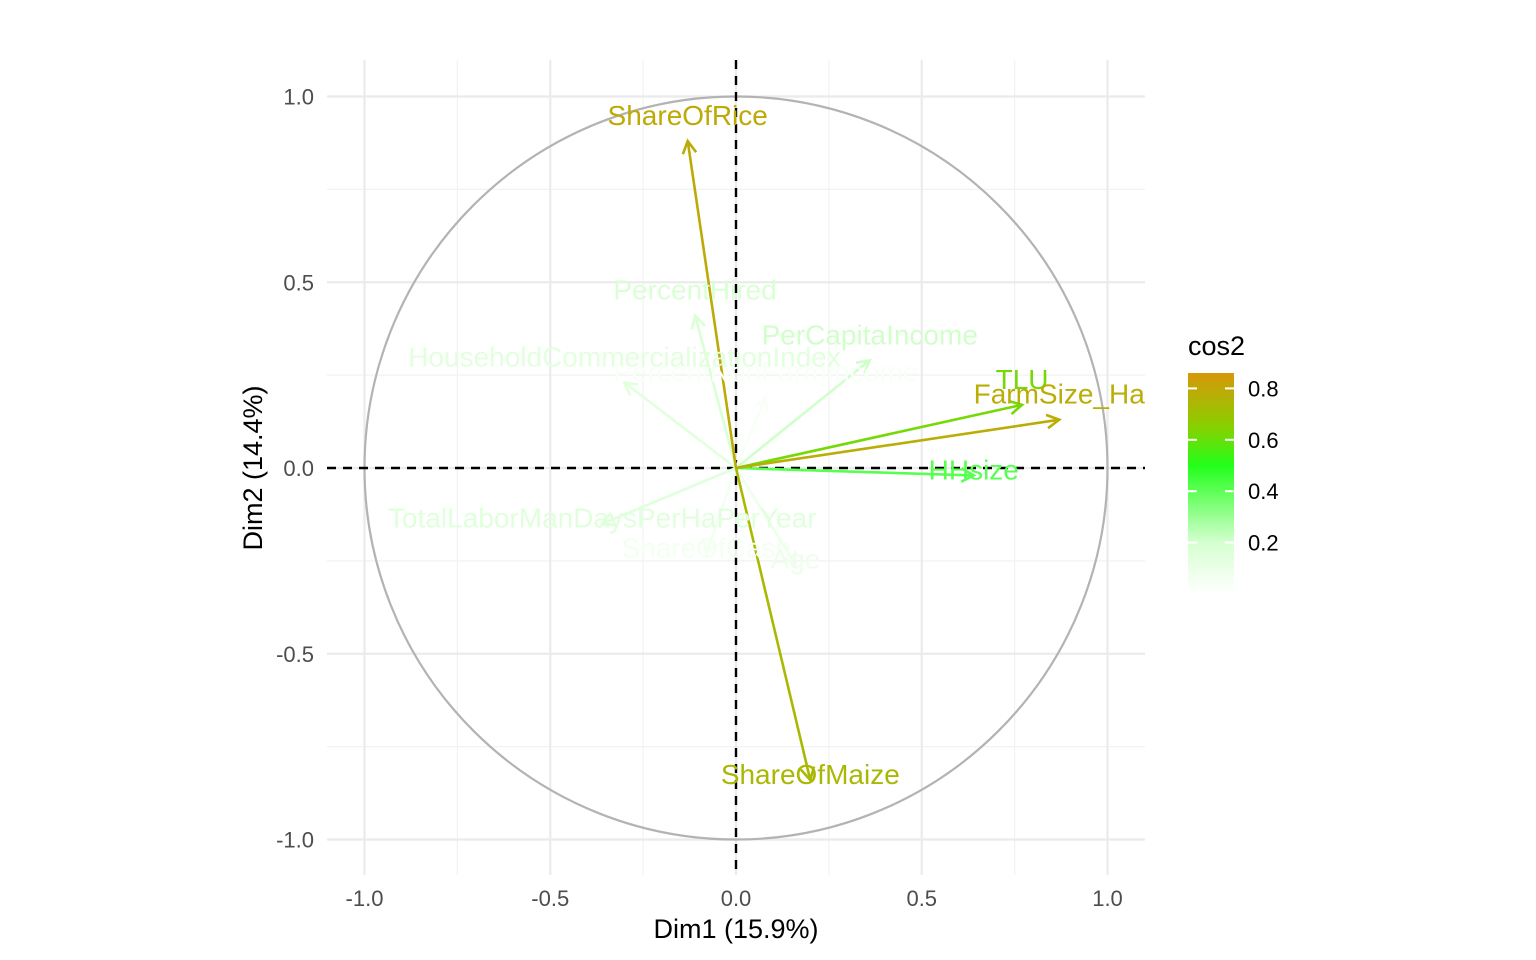 The width and height of the screenshot is (1536, 960). What do you see at coordinates (688, 115) in the screenshot?
I see `variable-label: ShareOfRice` at bounding box center [688, 115].